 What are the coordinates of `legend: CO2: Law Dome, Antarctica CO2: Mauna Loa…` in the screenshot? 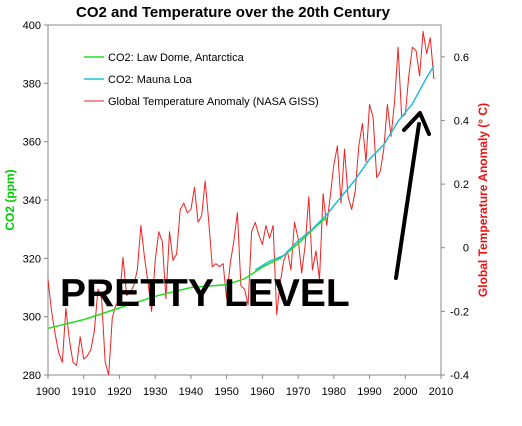 It's located at (201, 80).